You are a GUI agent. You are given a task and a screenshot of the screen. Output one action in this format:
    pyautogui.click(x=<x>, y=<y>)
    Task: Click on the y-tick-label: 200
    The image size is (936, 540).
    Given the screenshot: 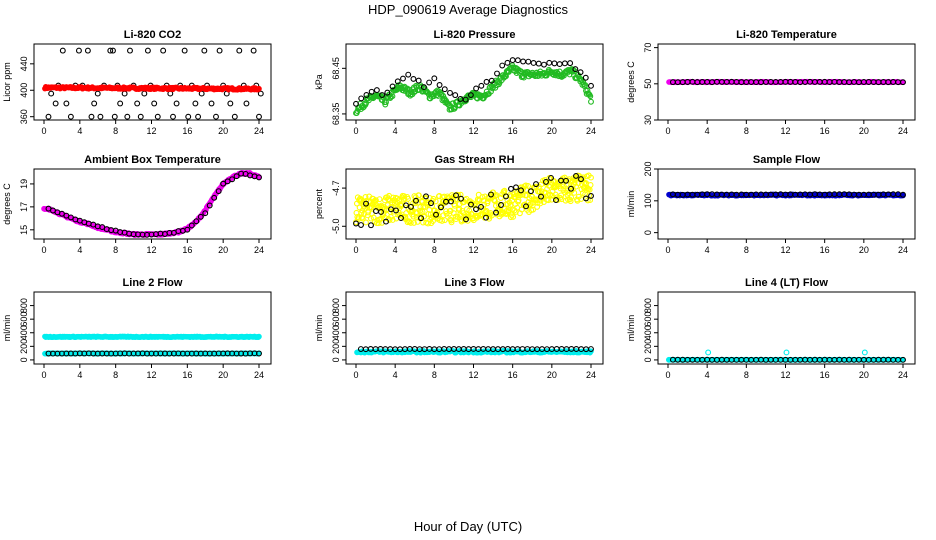 What is the action you would take?
    pyautogui.click(x=648, y=168)
    